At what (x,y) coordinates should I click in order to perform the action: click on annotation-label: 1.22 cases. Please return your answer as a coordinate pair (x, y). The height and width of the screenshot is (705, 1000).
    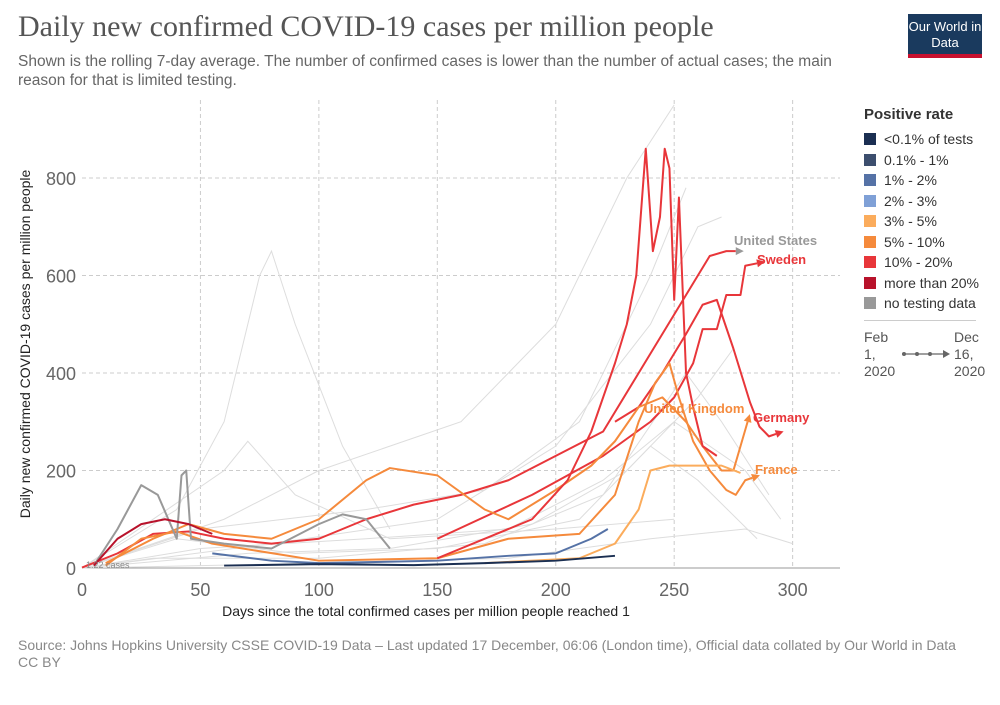
    Looking at the image, I should click on (108, 565).